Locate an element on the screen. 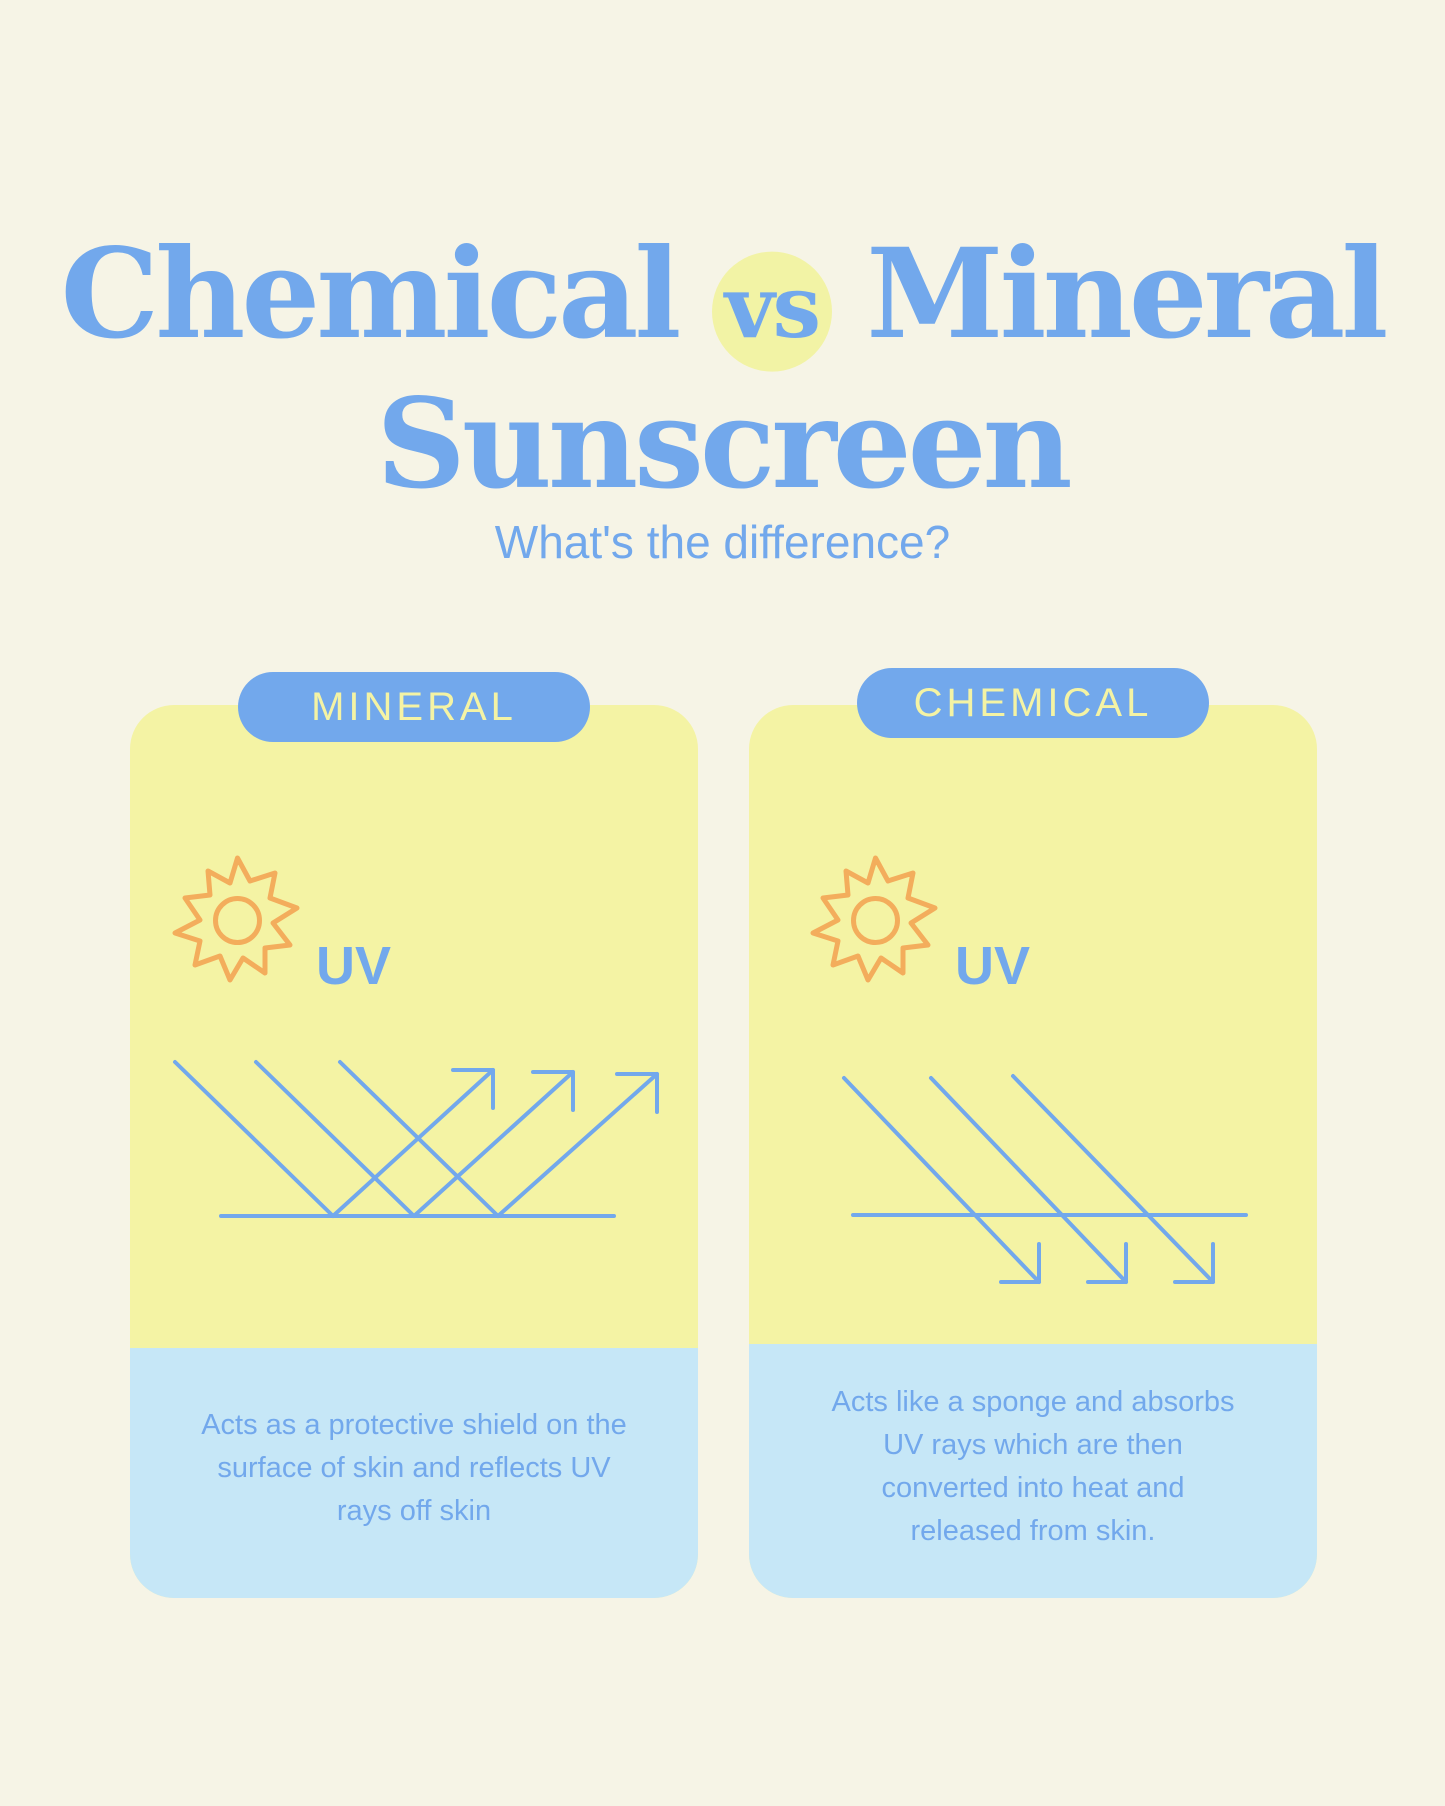 Image resolution: width=1445 pixels, height=1806 pixels. mineral-label-pill: MINERAL is located at coordinates (414, 707).